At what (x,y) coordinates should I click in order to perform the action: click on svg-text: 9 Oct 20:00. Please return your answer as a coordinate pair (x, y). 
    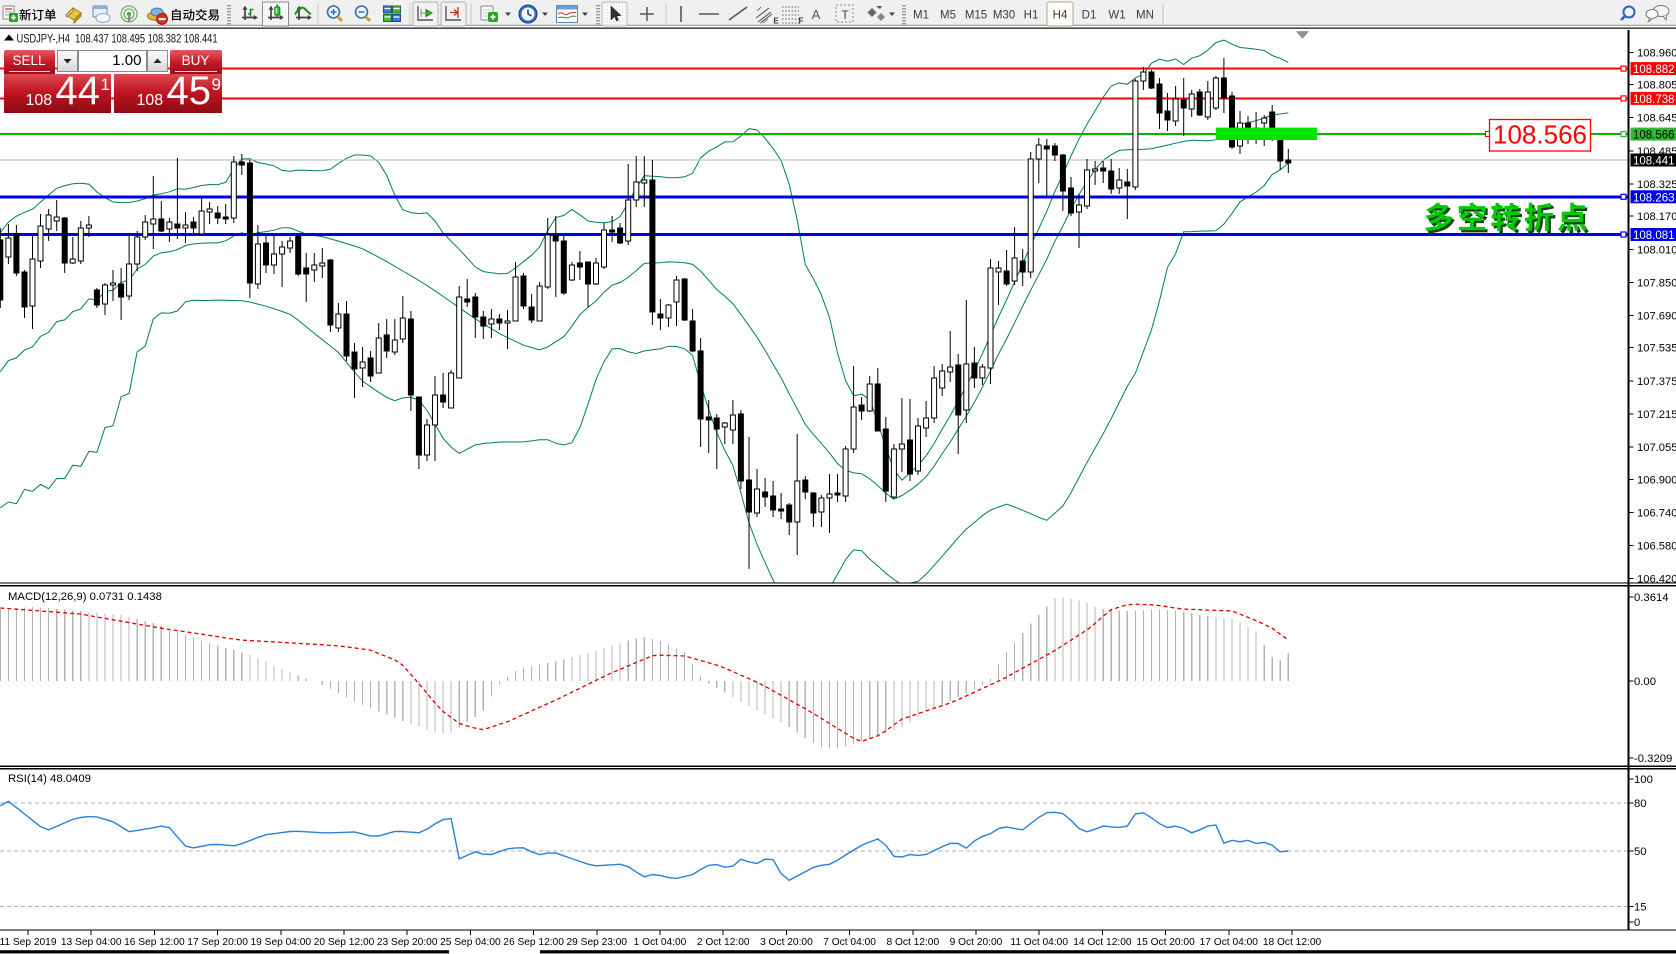
    Looking at the image, I should click on (976, 942).